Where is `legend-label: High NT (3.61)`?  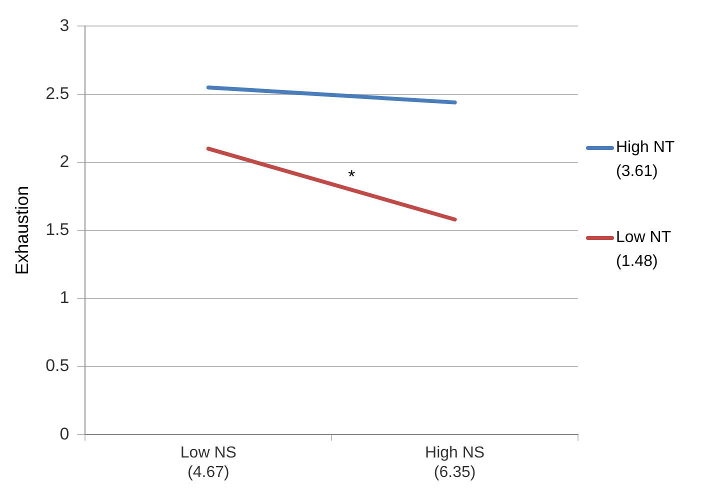
legend-label: High NT (3.61) is located at coordinates (646, 160).